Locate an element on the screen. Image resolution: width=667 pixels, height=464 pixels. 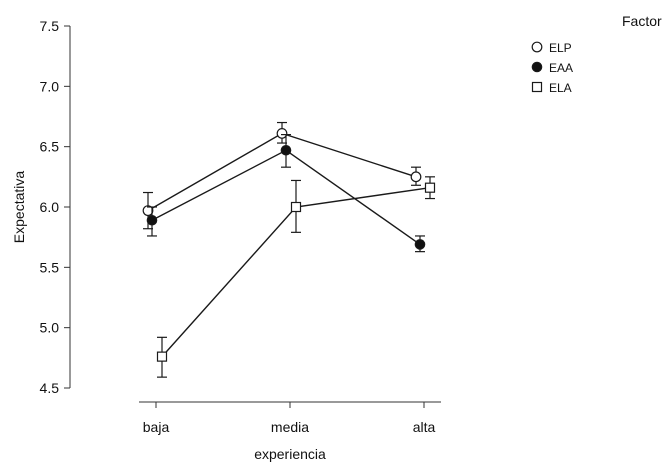
y-ticks: 4.5 5.0 5.5 6.0 6.5 7.0 7.5 is located at coordinates (55, 207).